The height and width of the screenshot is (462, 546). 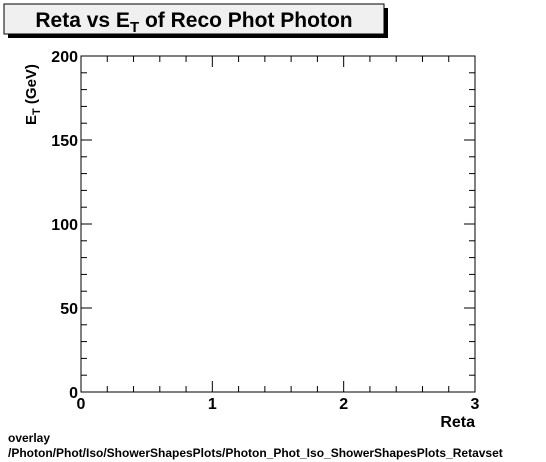 I want to click on y-tick-label: 200, so click(x=64, y=57).